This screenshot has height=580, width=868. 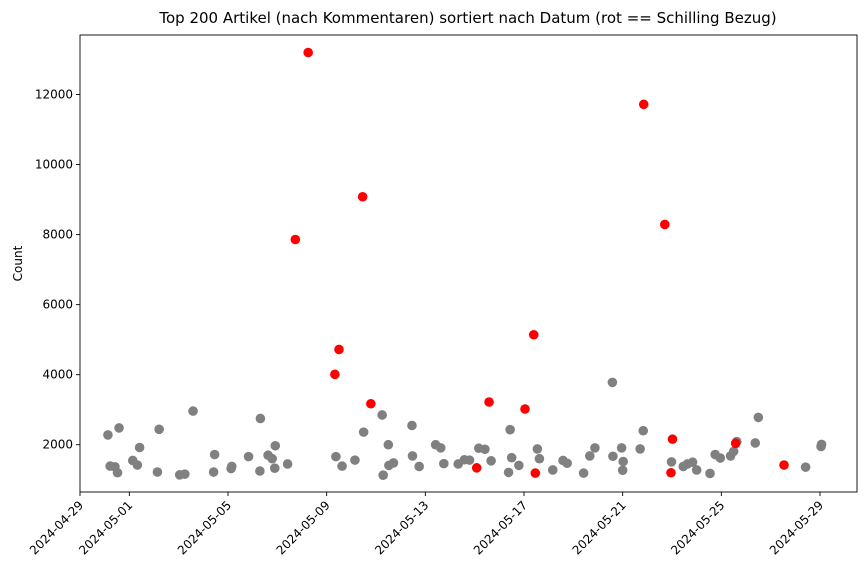 I want to click on x-tick-label: 2024-05-21, so click(x=599, y=527).